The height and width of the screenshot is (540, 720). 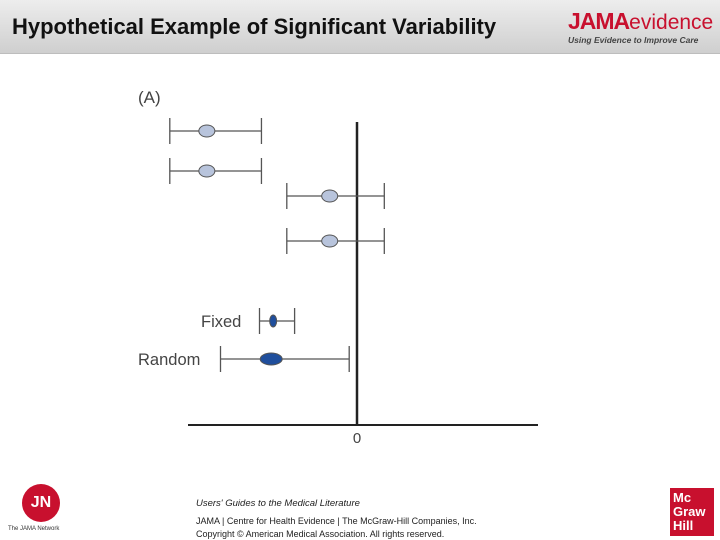 I want to click on row-label-fixed: Fixed, so click(x=221, y=322).